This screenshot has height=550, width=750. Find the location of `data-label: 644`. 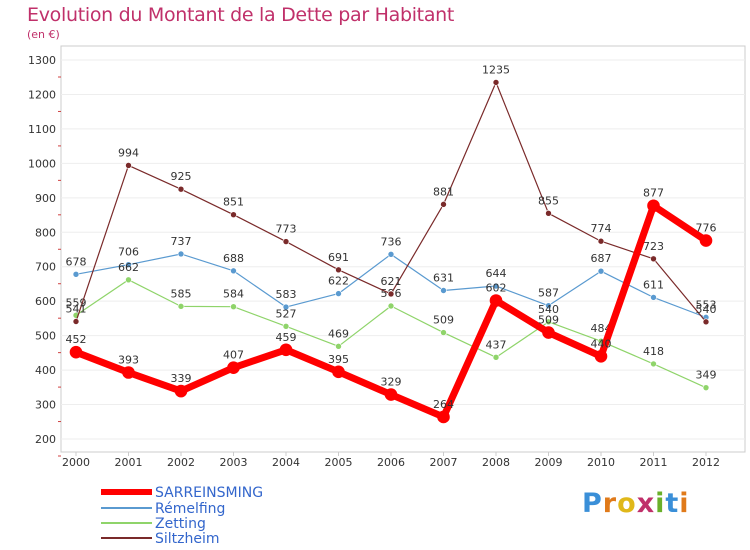

data-label: 644 is located at coordinates (496, 273).